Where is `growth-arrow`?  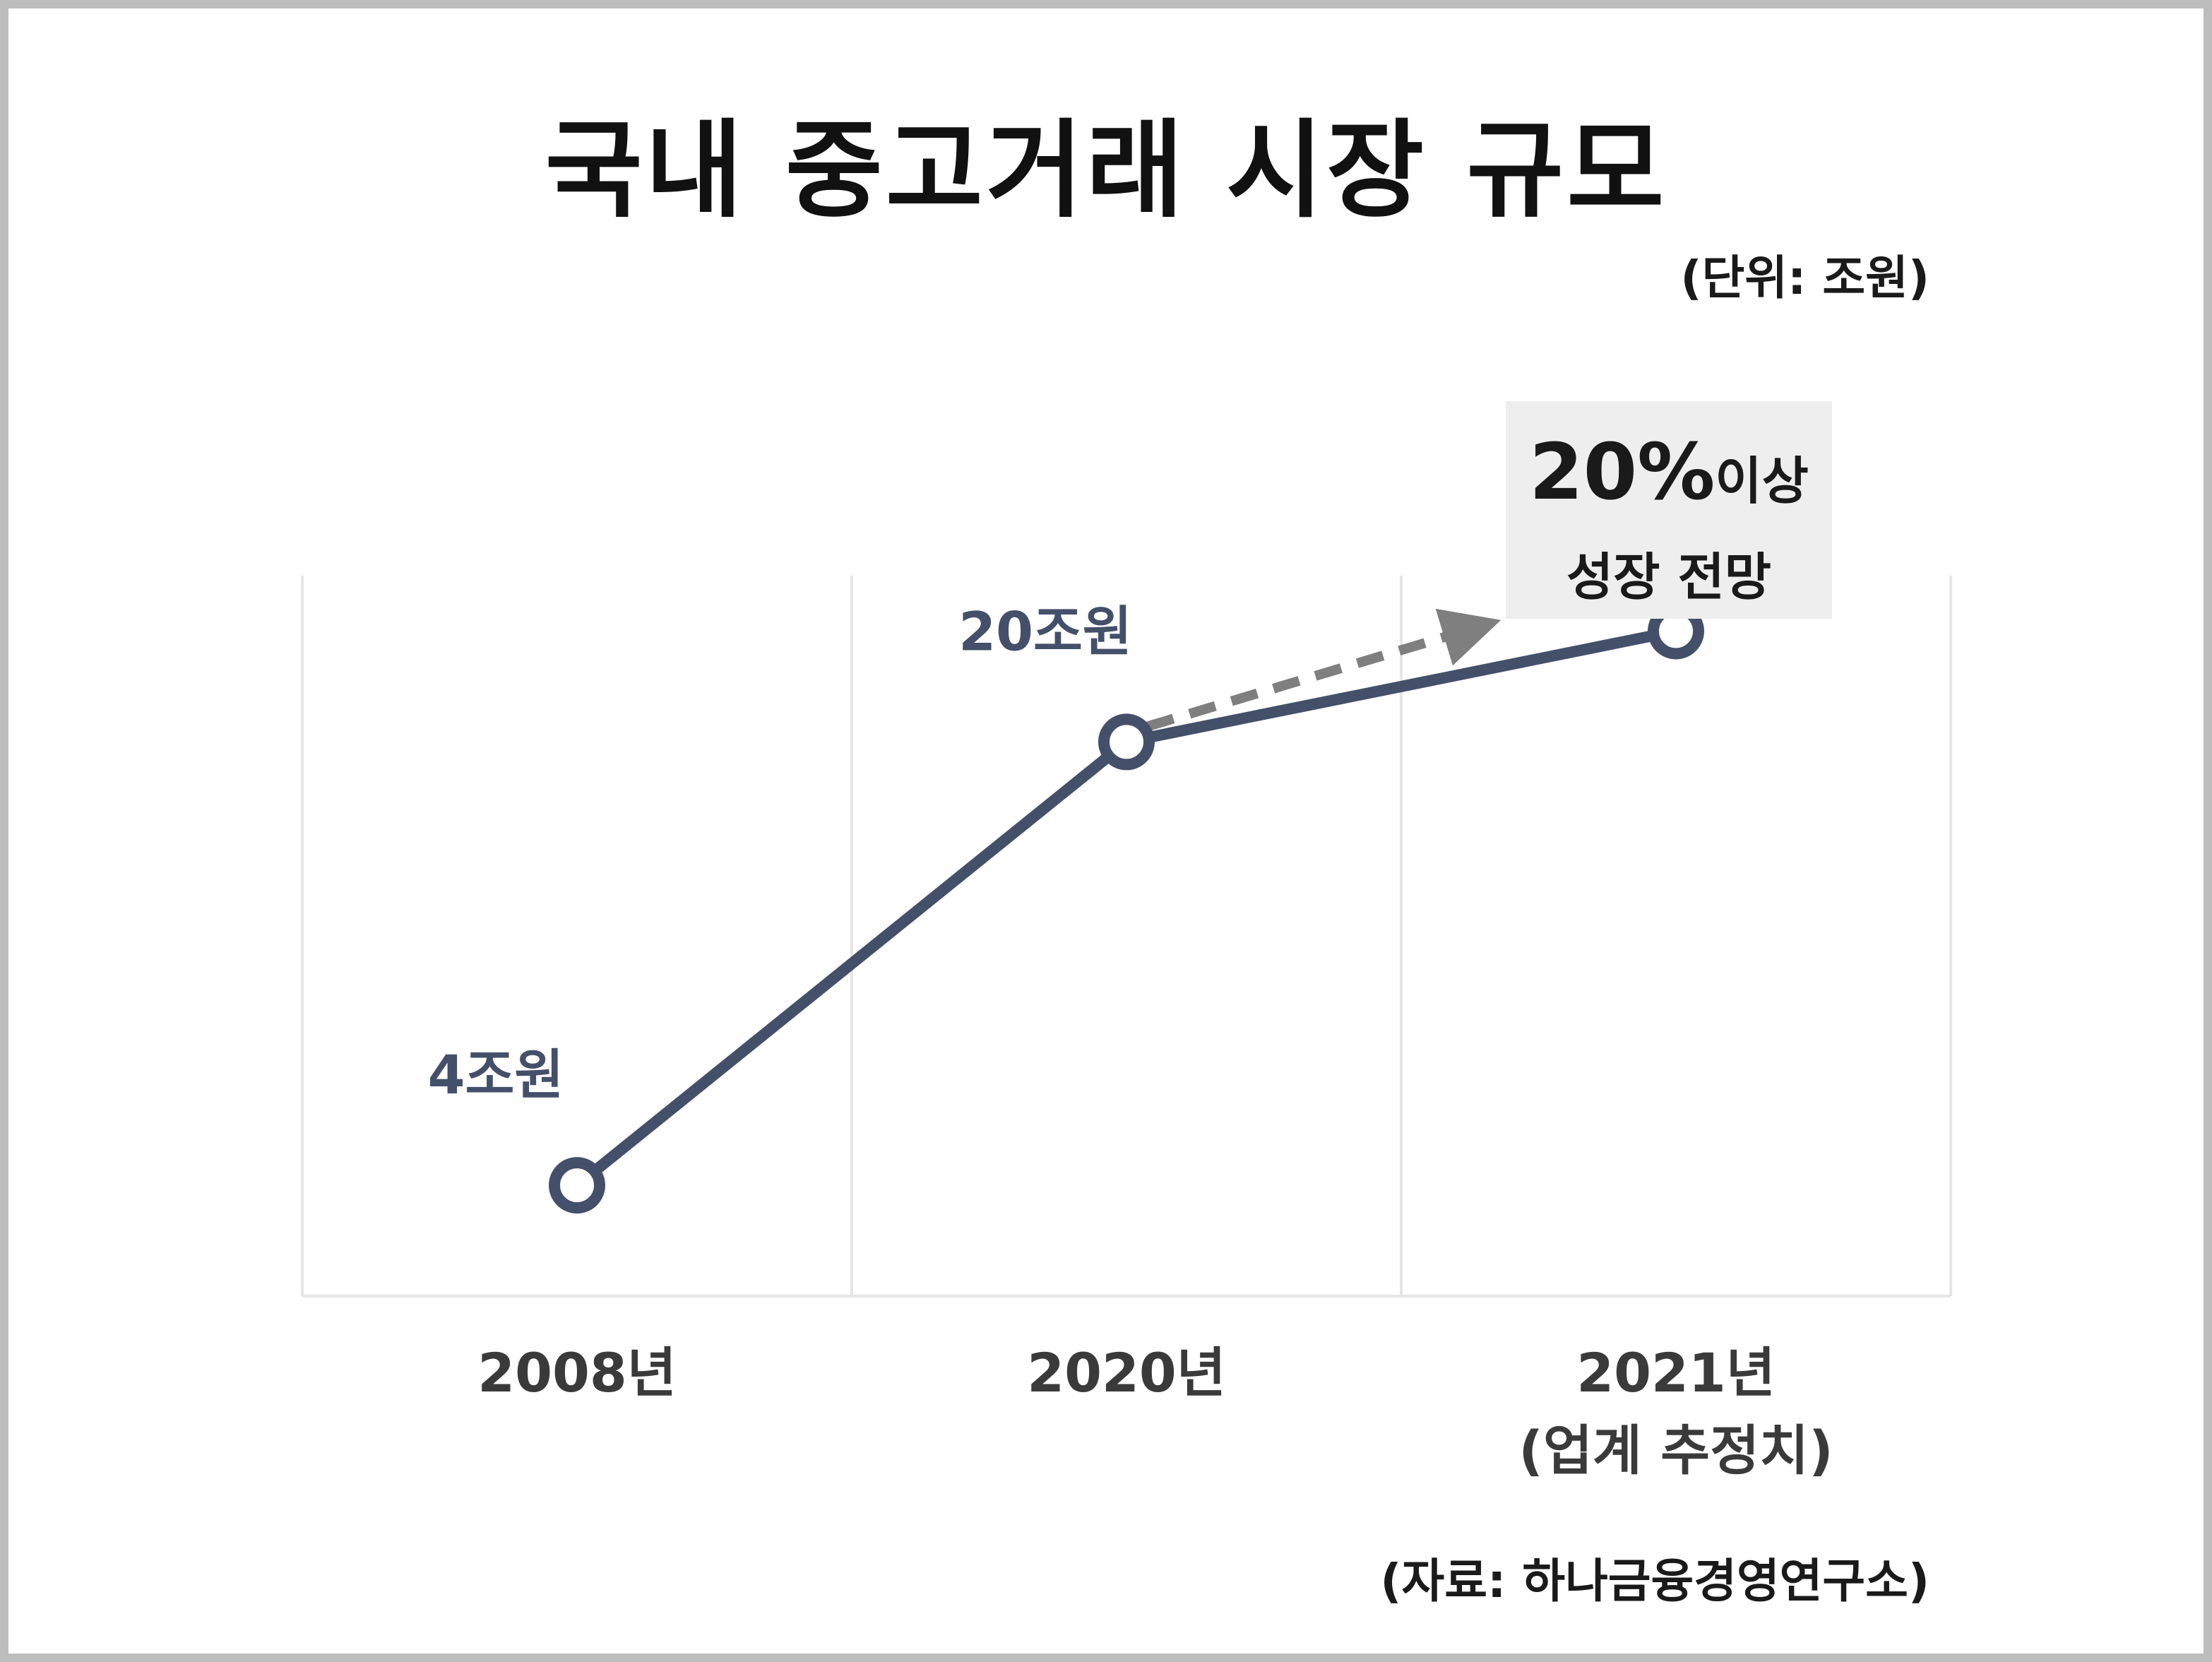
growth-arrow is located at coordinates (1324, 670).